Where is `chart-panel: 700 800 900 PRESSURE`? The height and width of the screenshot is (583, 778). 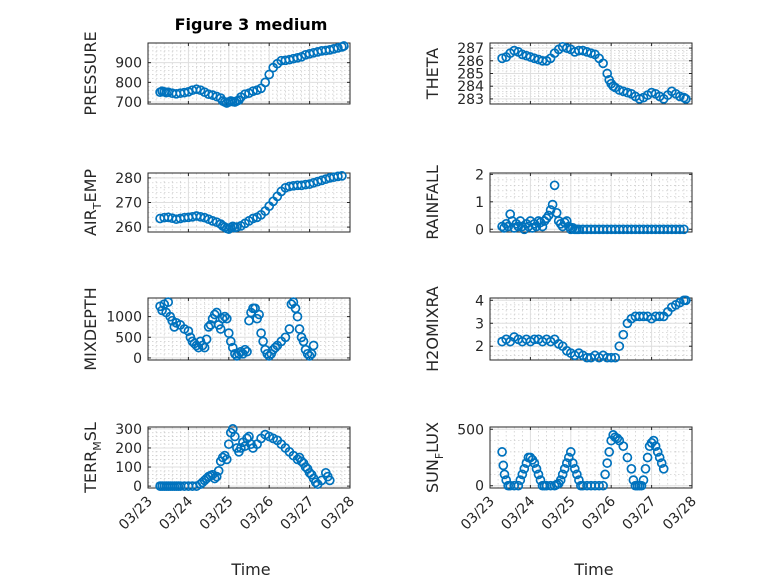 chart-panel: 700 800 900 PRESSURE is located at coordinates (216, 73).